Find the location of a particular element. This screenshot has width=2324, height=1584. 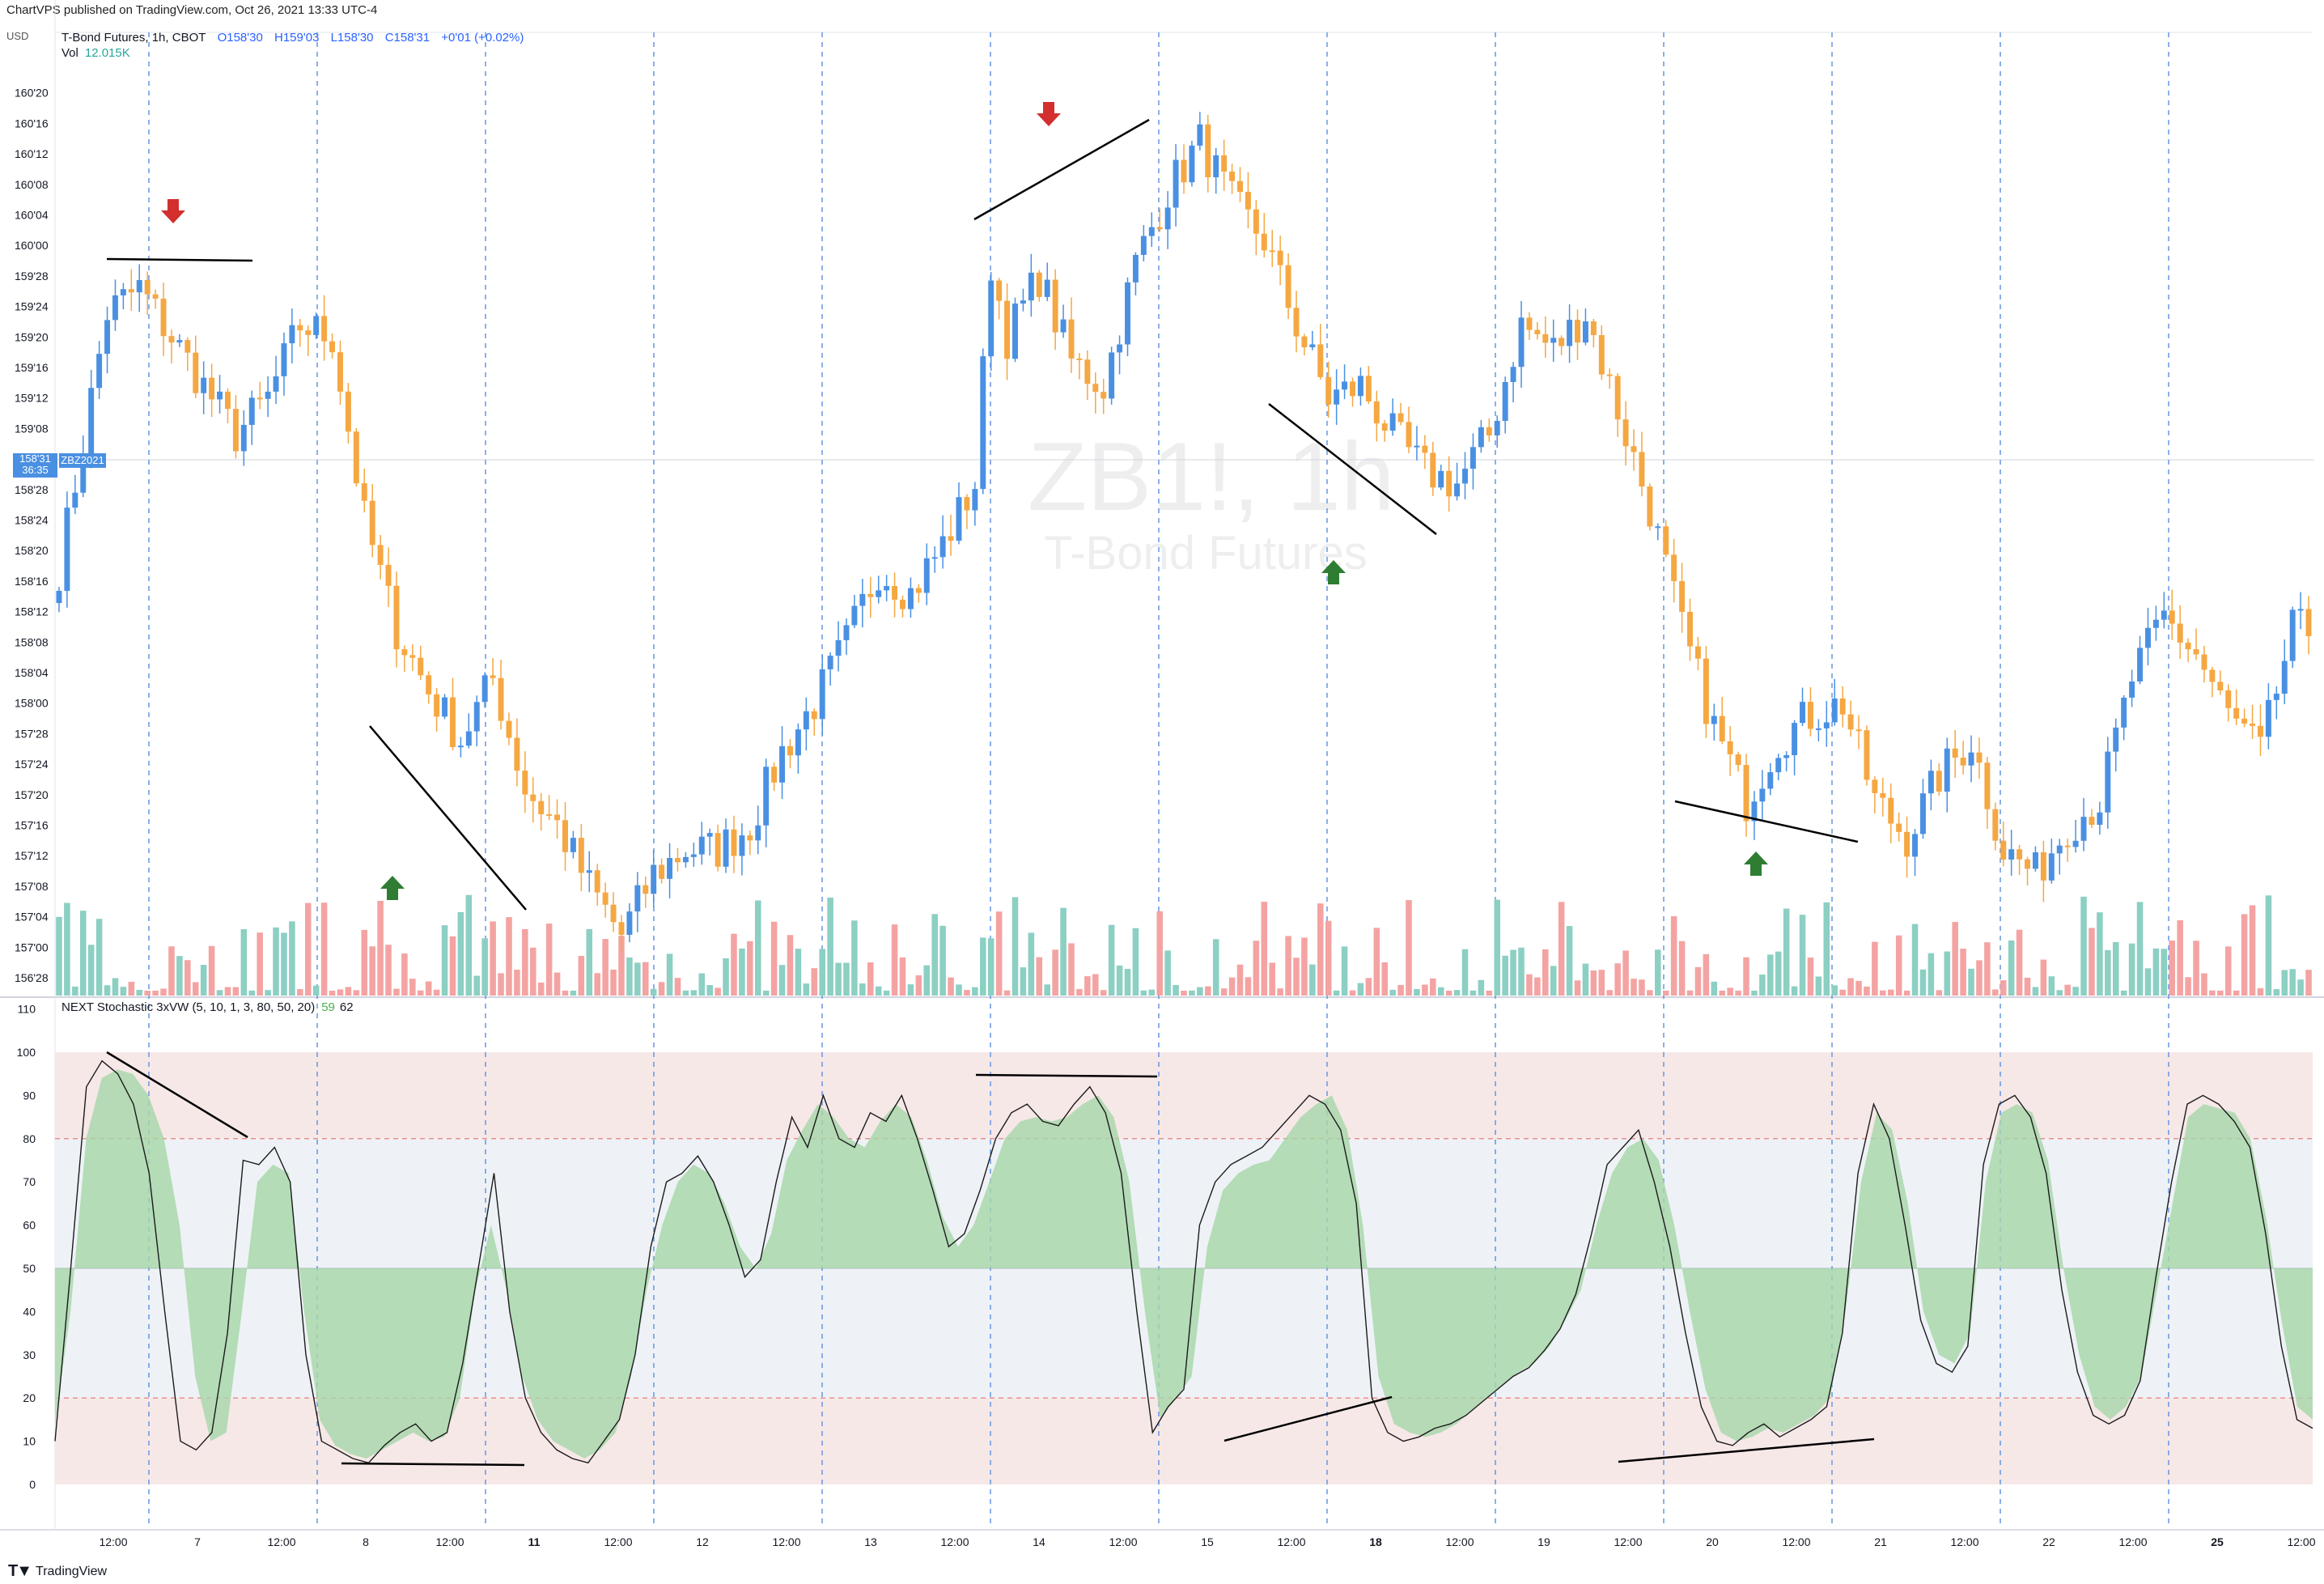

volume-value: 12.015K is located at coordinates (107, 53).